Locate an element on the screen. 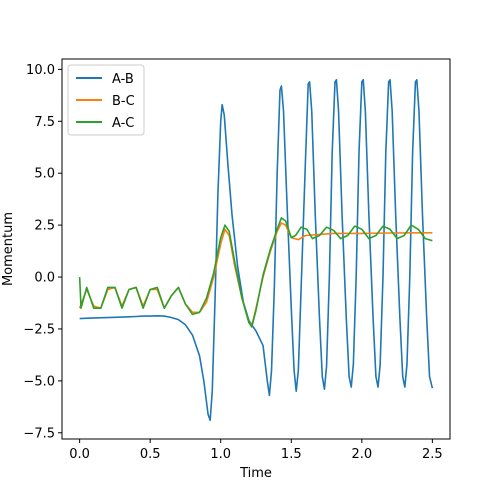 The image size is (500, 492). legend-label-a-c: A-C is located at coordinates (123, 123).